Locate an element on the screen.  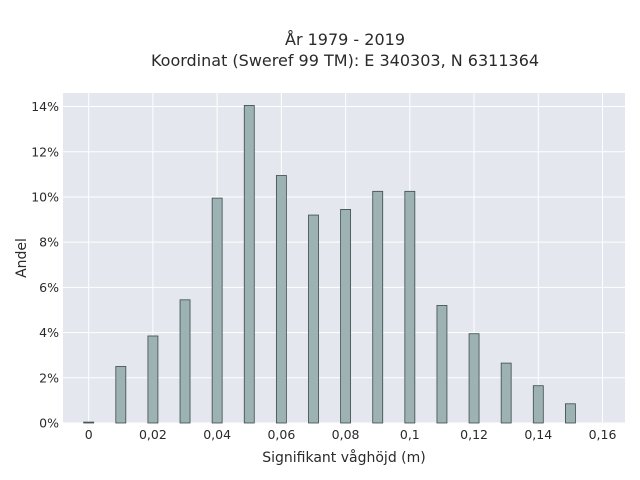
x-tick-label: 0,02 is located at coordinates (153, 434).